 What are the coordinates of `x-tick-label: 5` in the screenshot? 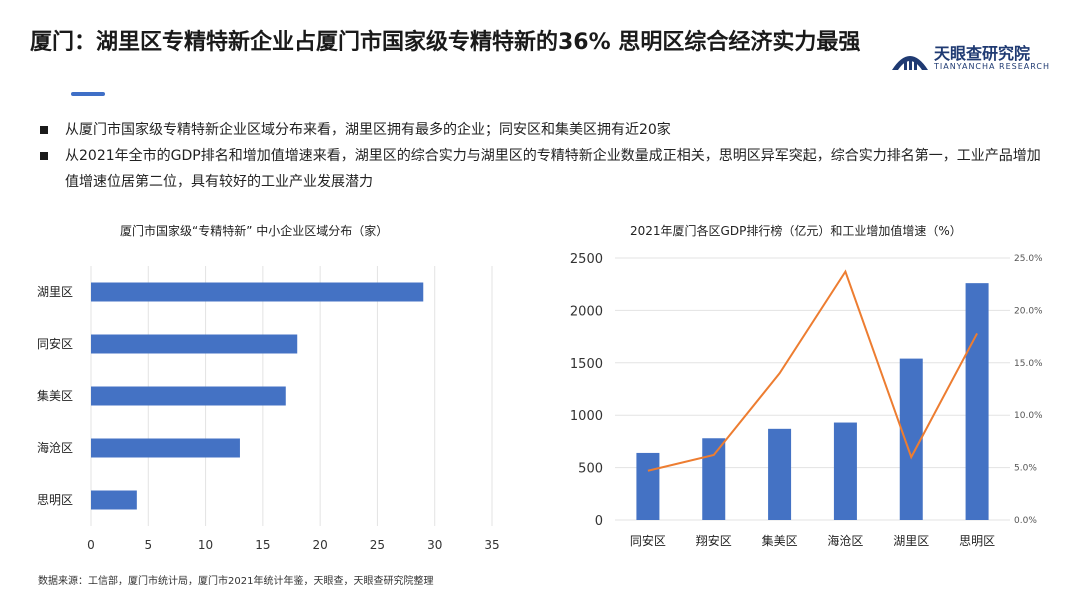 It's located at (148, 545).